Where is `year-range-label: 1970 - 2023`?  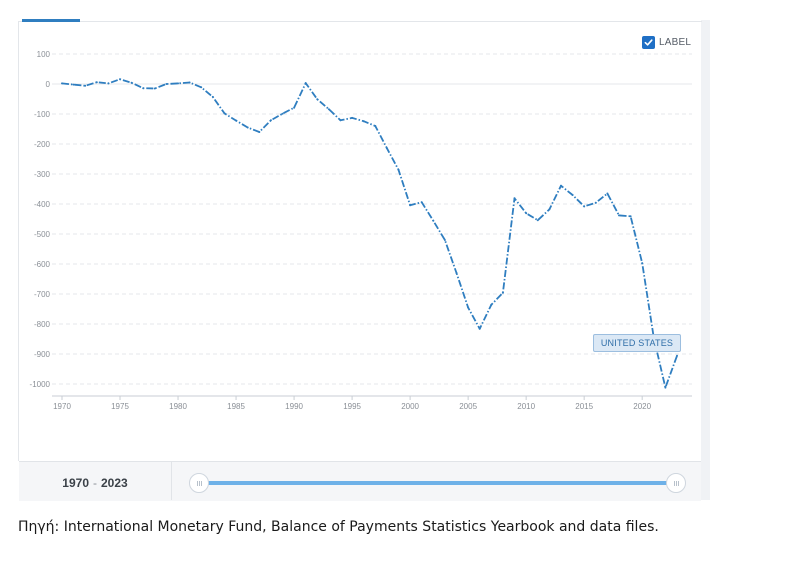 year-range-label: 1970 - 2023 is located at coordinates (95, 483).